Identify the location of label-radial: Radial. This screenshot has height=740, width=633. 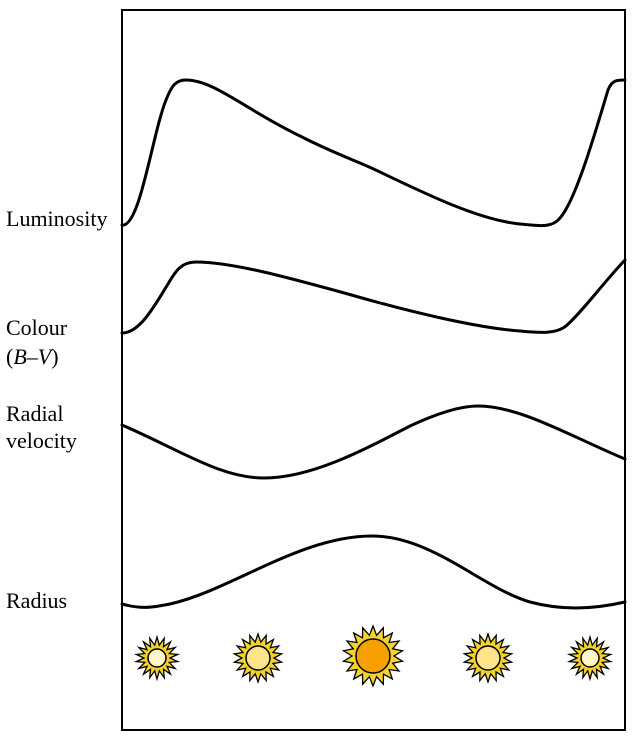
(34, 413).